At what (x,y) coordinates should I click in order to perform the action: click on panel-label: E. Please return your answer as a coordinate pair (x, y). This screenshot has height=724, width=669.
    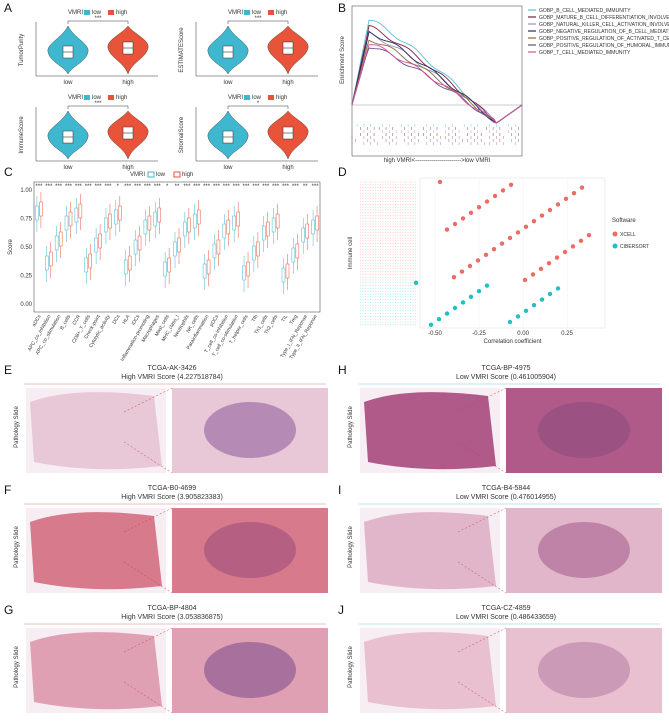
    Looking at the image, I should click on (8, 370).